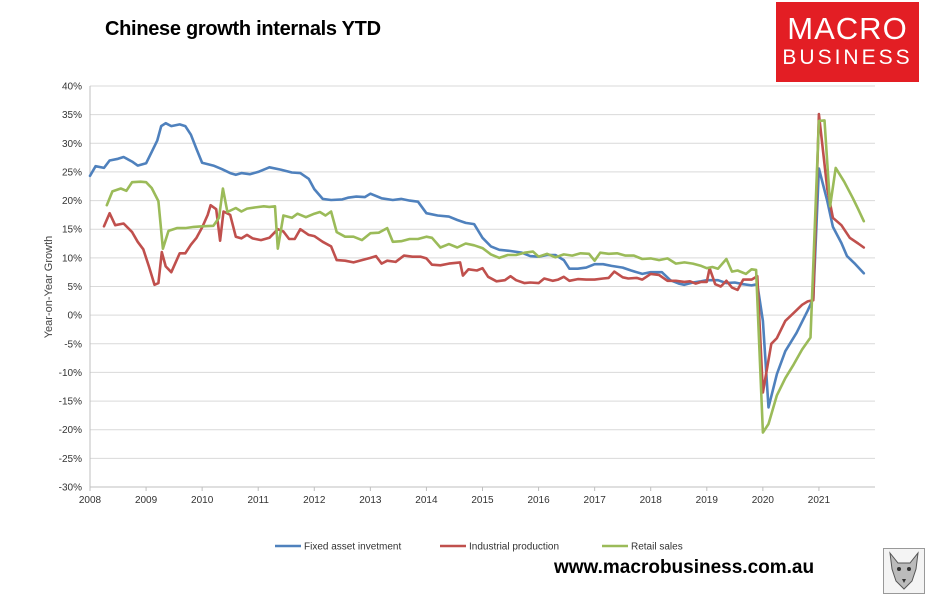  I want to click on x-tick-label: 2014, so click(426, 500).